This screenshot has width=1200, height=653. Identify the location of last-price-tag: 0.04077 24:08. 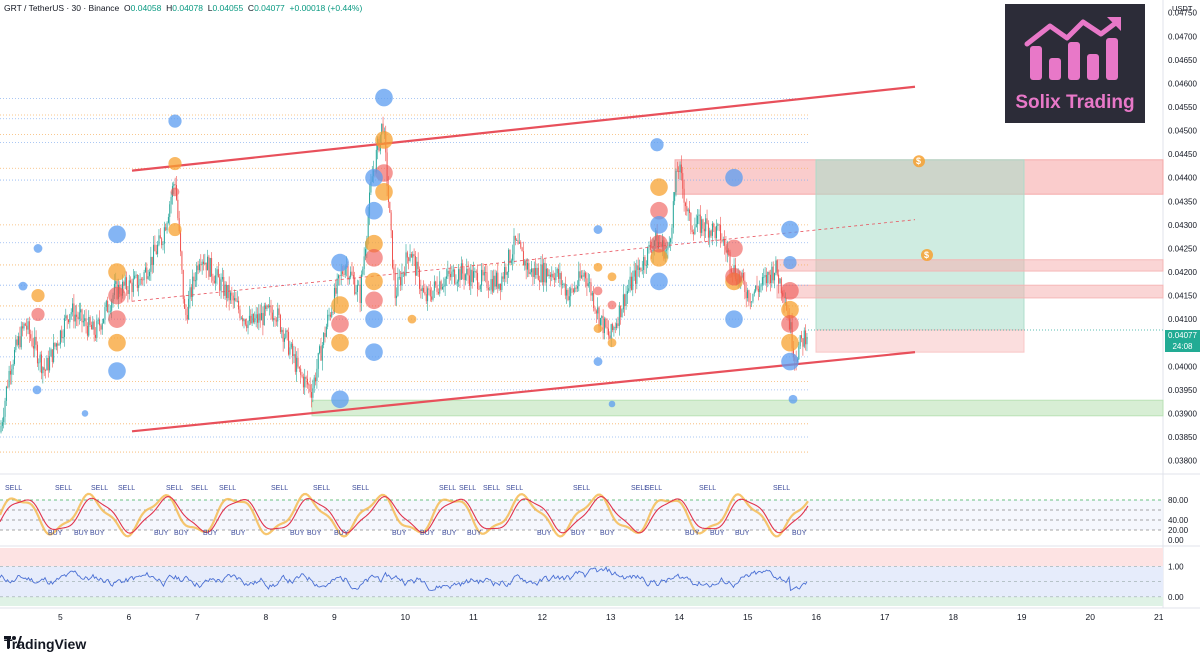
(1182, 341).